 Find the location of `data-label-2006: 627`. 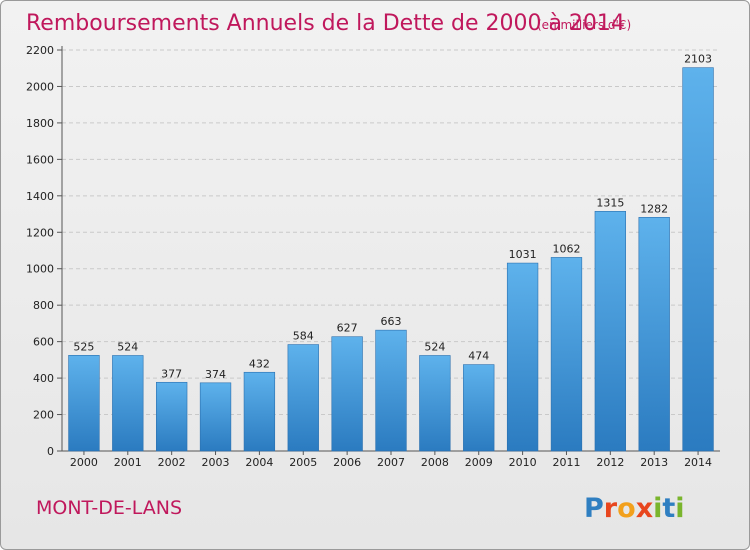

data-label-2006: 627 is located at coordinates (347, 328).